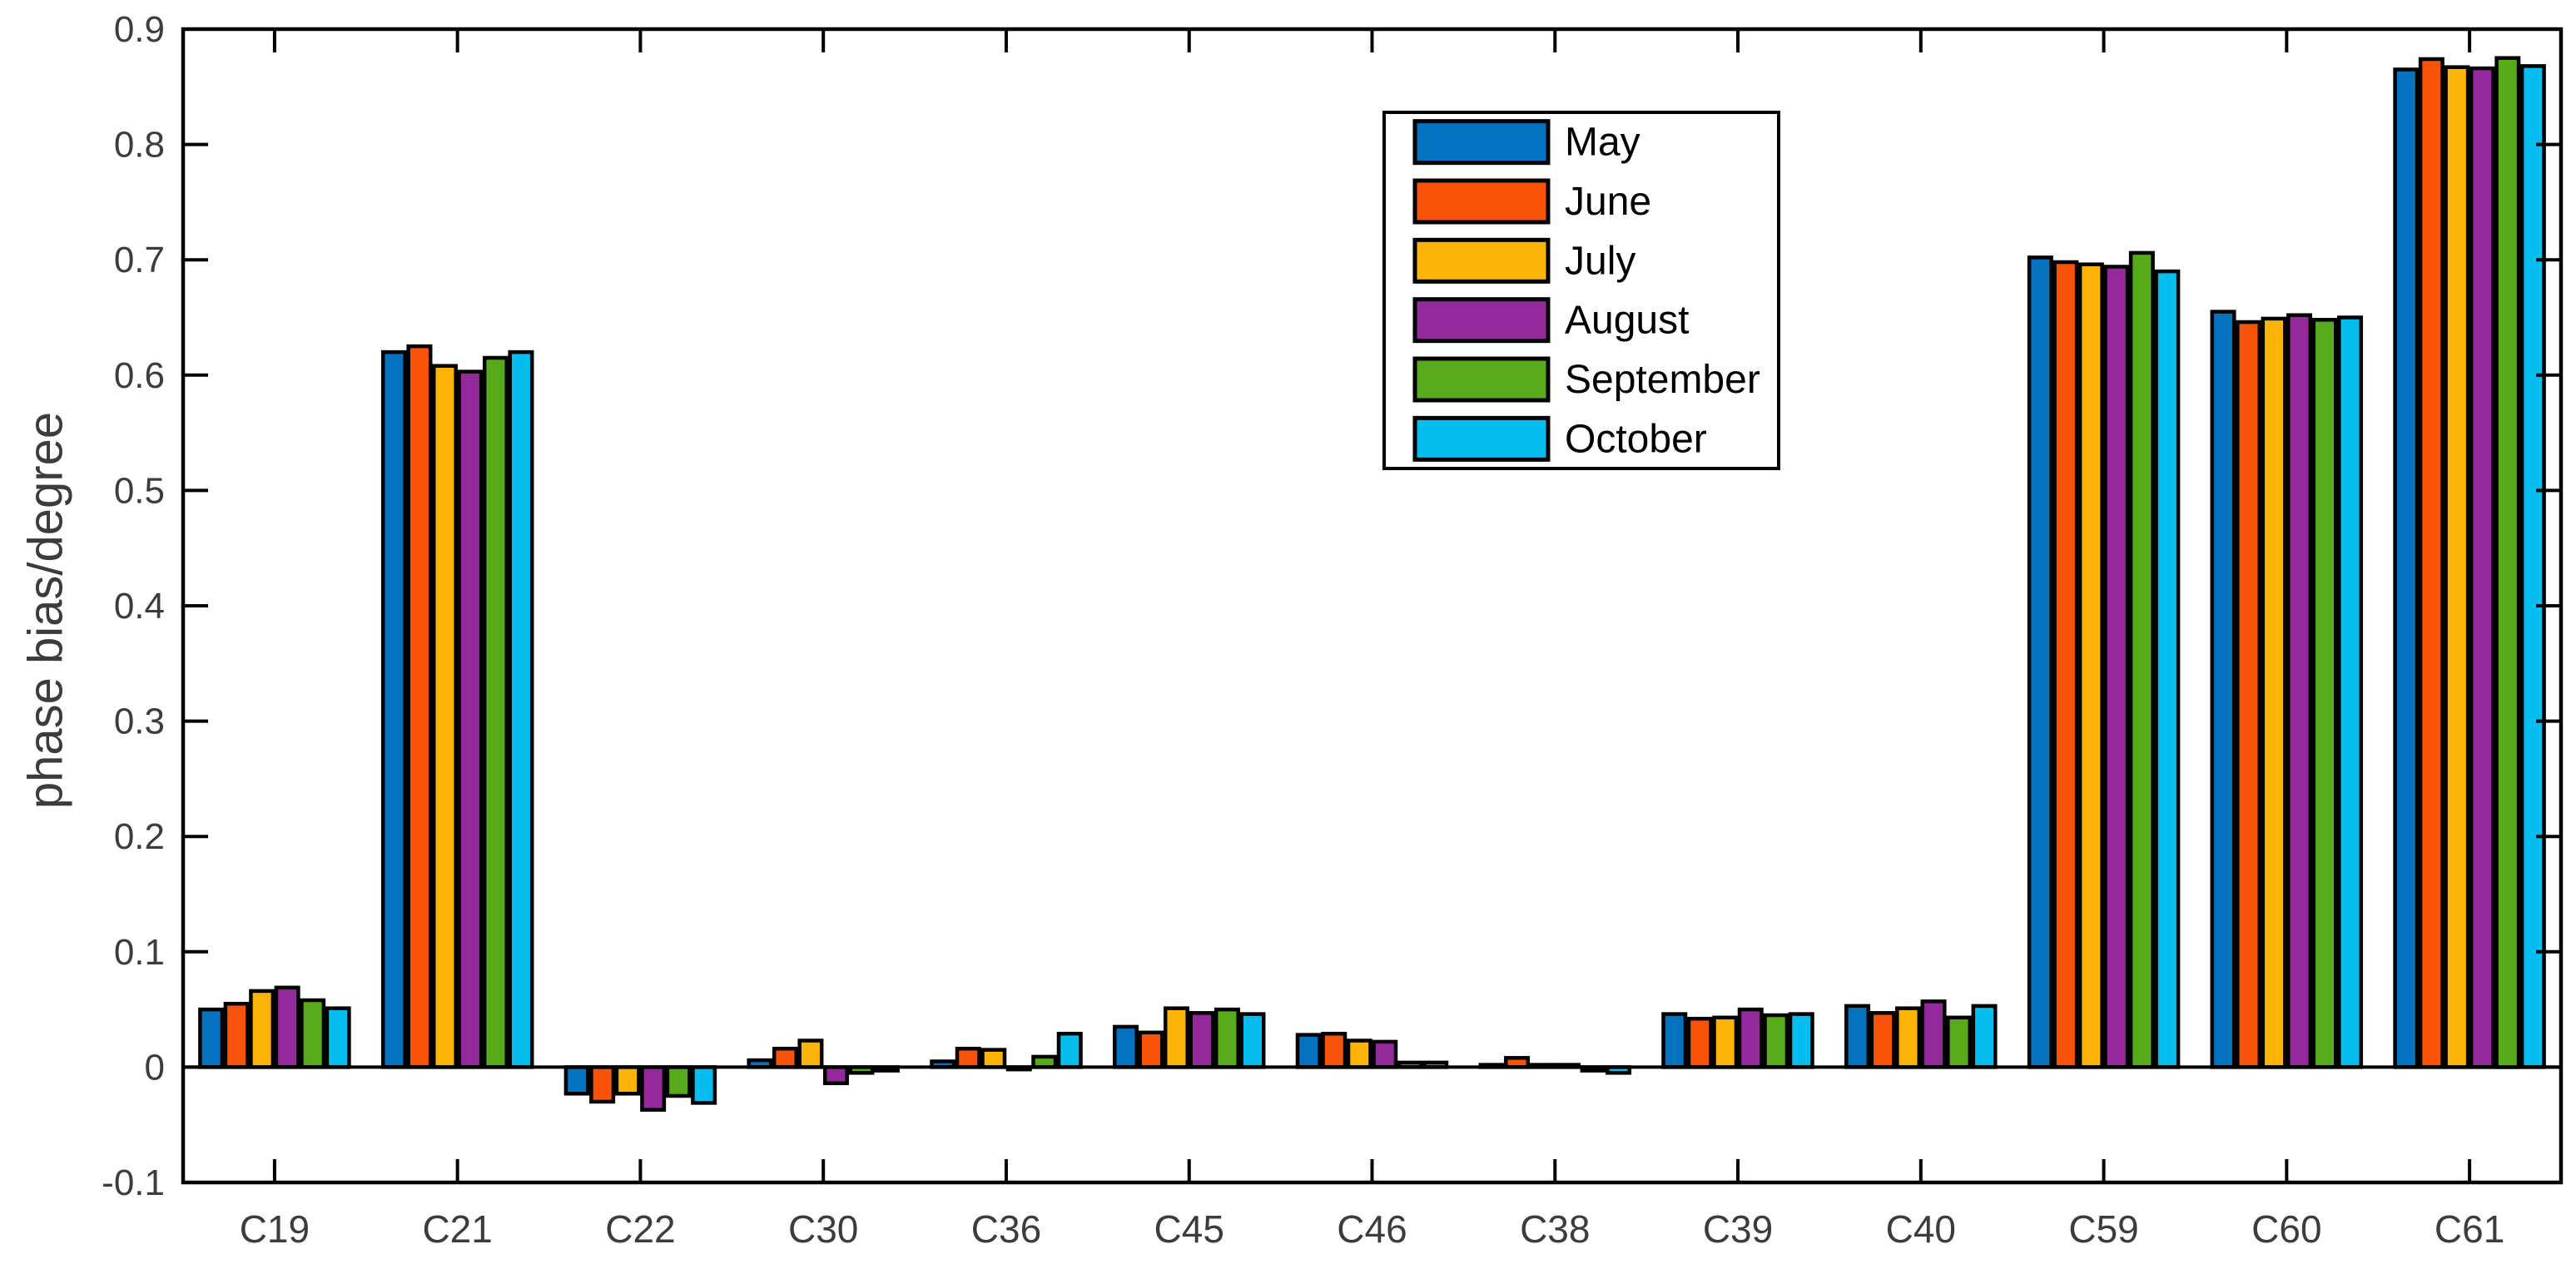 The width and height of the screenshot is (2576, 1264). What do you see at coordinates (2167, 669) in the screenshot?
I see `bar-C59-october` at bounding box center [2167, 669].